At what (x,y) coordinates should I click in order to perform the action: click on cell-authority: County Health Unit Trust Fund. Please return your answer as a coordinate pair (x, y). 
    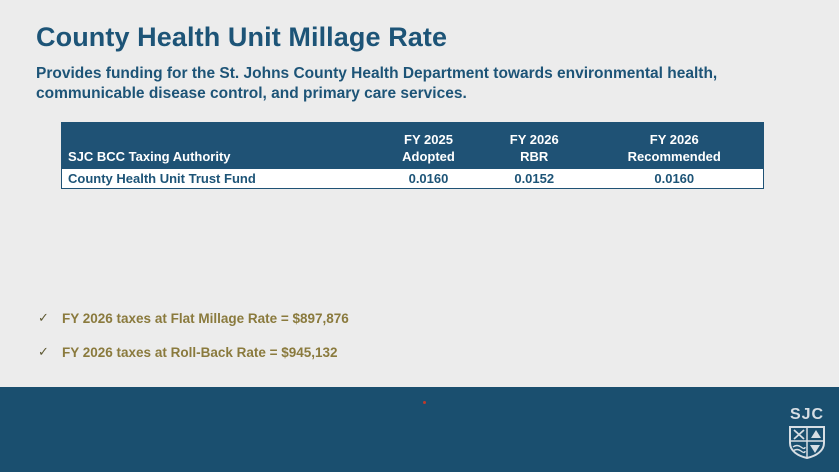
    Looking at the image, I should click on (162, 178).